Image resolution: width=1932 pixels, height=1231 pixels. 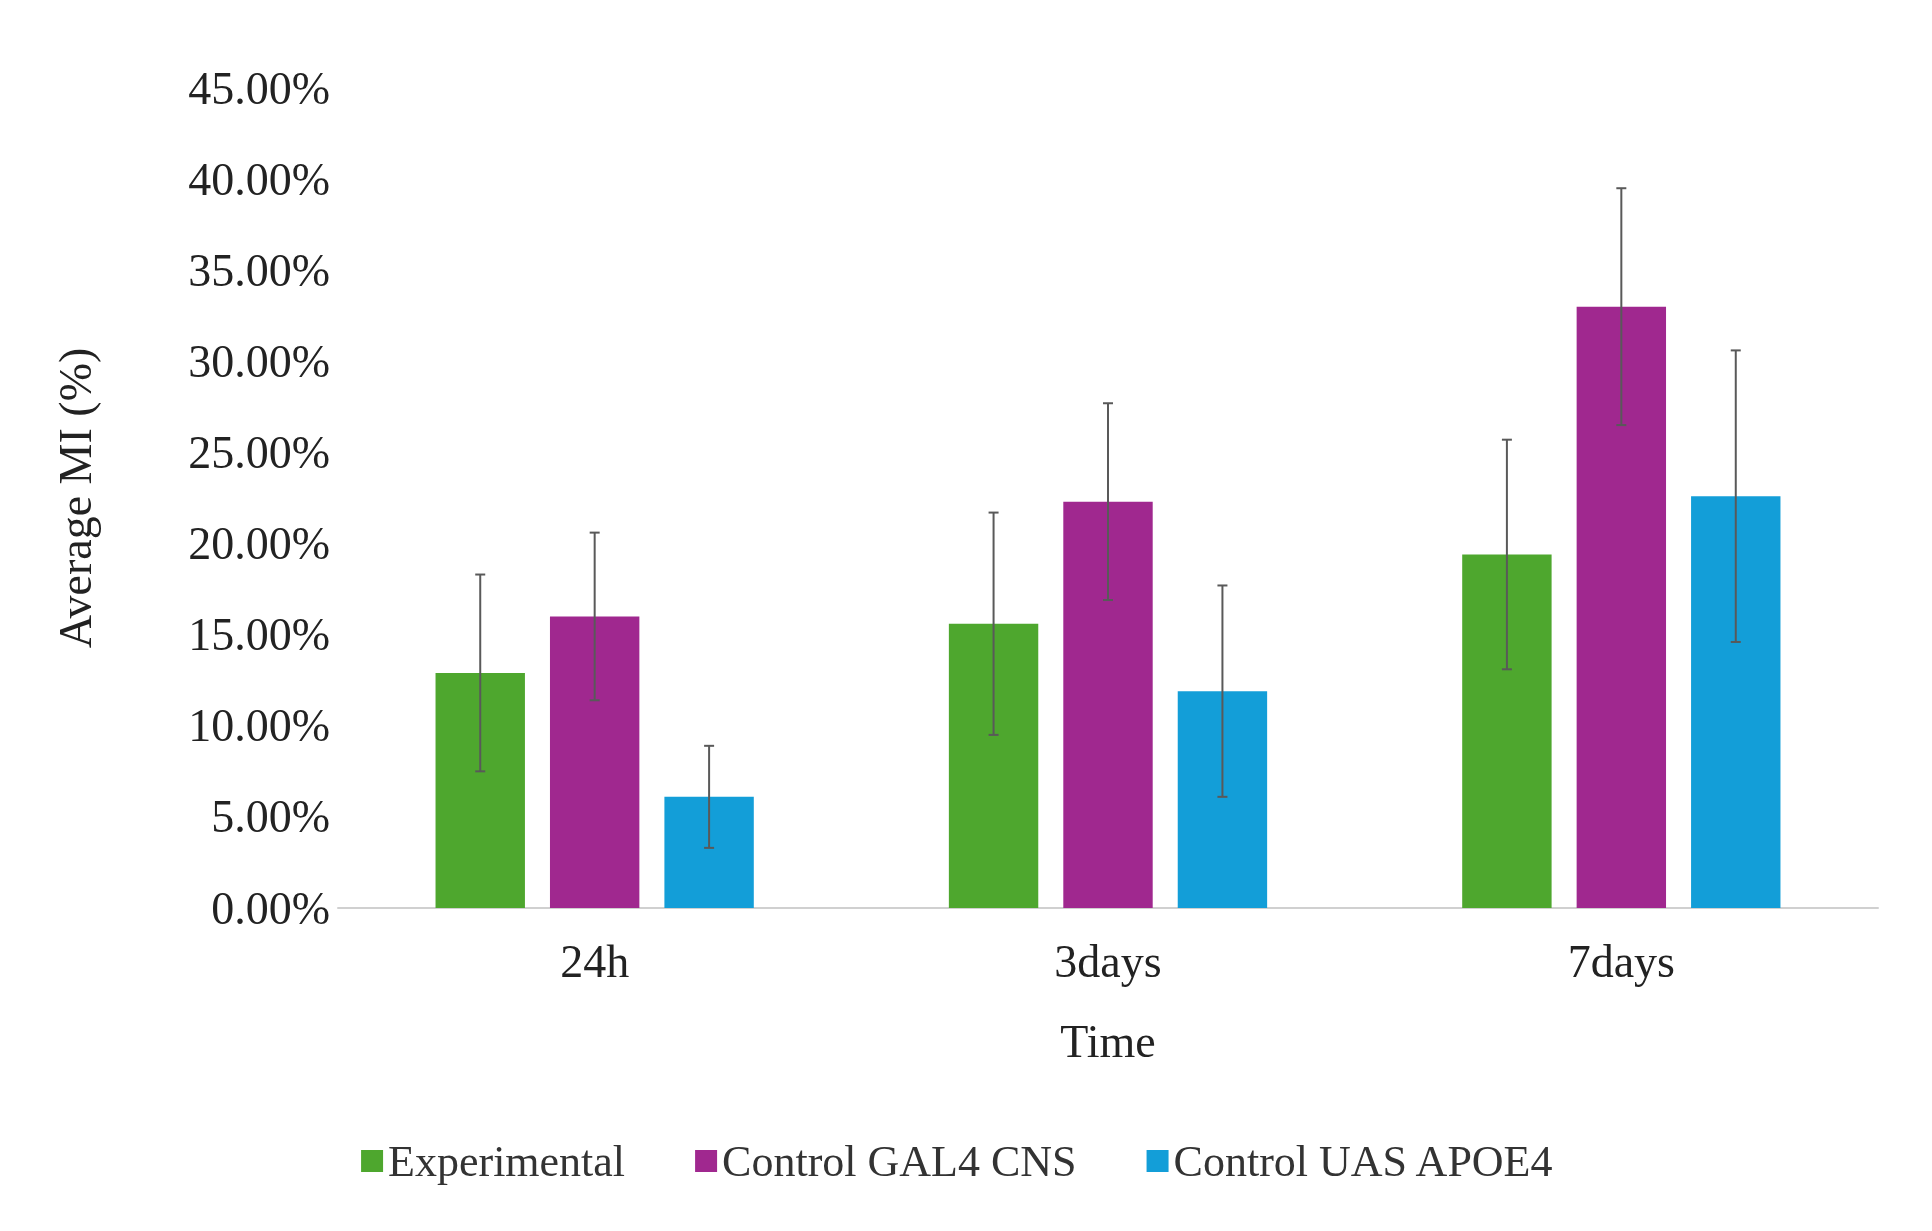 I want to click on legend-label: Control GAL4 CNS, so click(x=899, y=1161).